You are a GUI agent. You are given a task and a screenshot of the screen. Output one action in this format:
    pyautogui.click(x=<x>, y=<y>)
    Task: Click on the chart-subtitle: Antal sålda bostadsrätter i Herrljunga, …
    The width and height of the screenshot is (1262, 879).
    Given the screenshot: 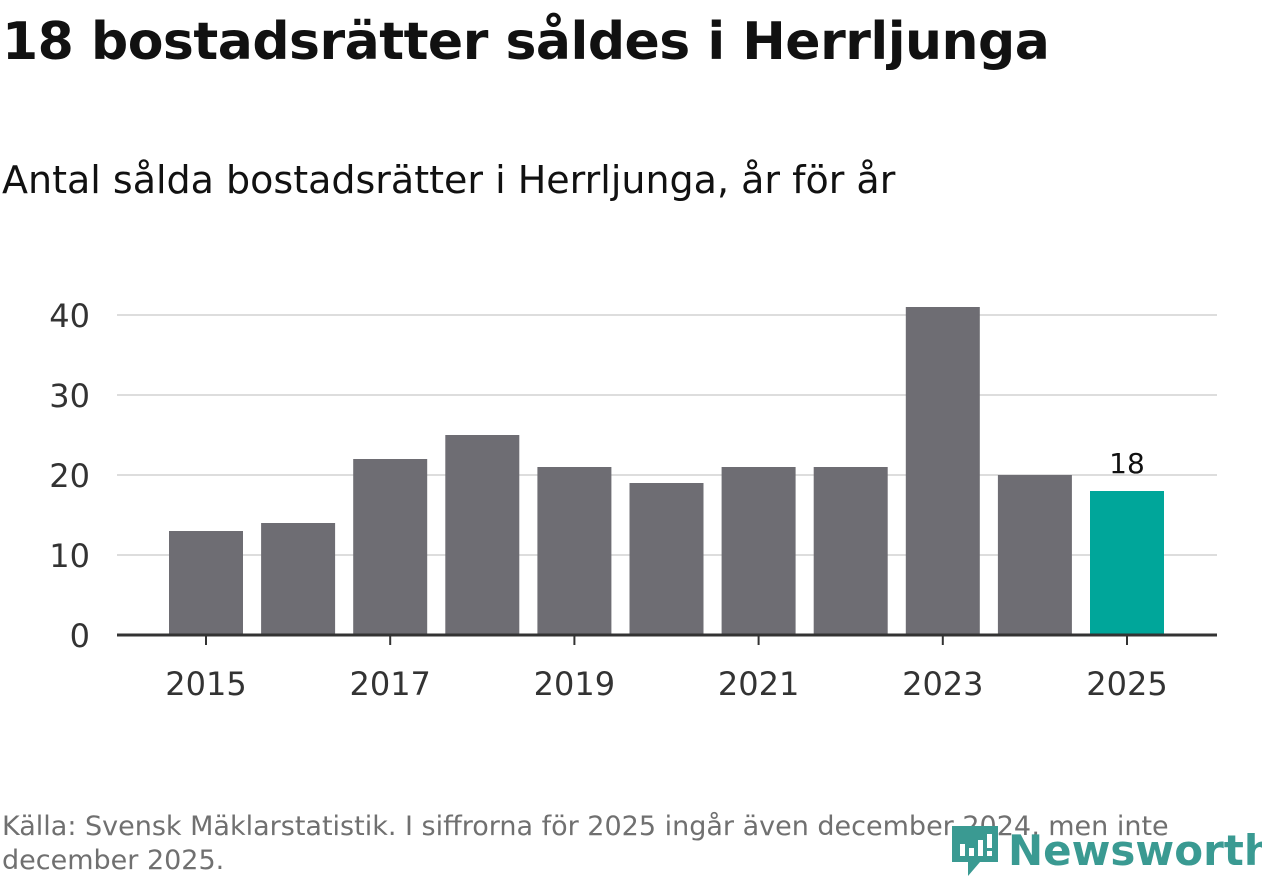 What is the action you would take?
    pyautogui.click(x=449, y=180)
    